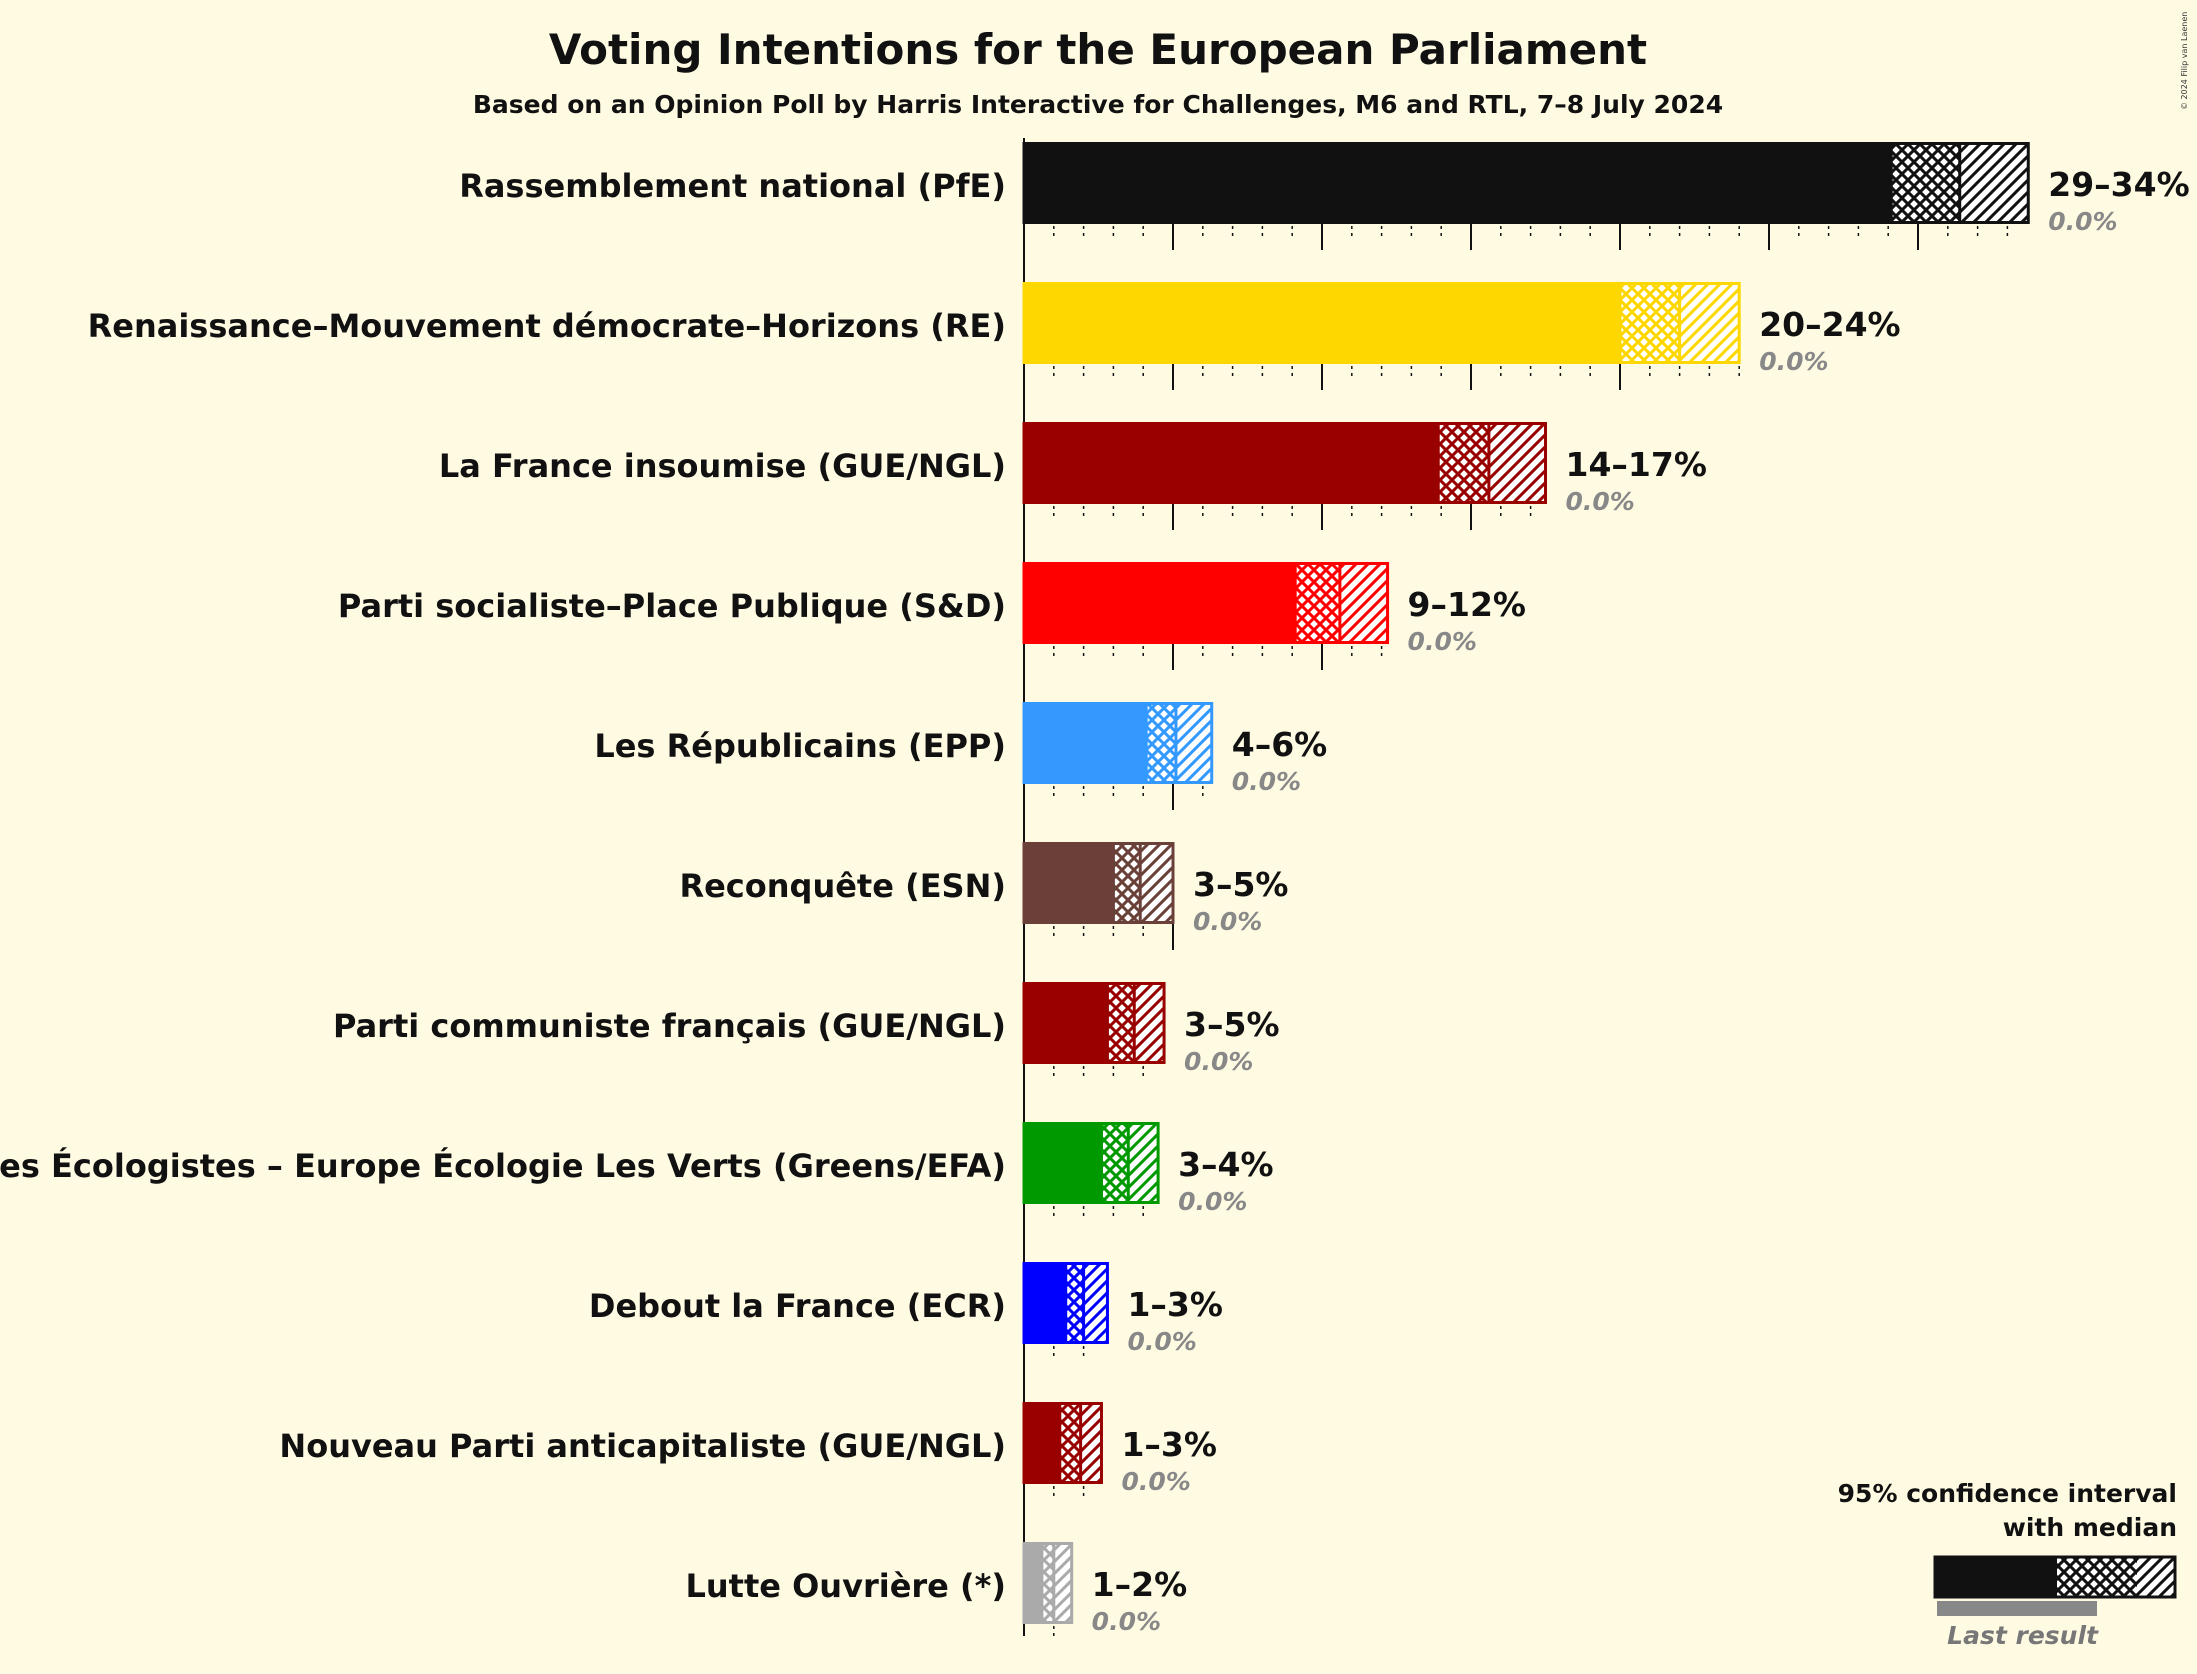 The width and height of the screenshot is (2197, 1674). Describe the element at coordinates (672, 606) in the screenshot. I see `party-label: Parti socialiste–Place Publique (S&D)` at that location.